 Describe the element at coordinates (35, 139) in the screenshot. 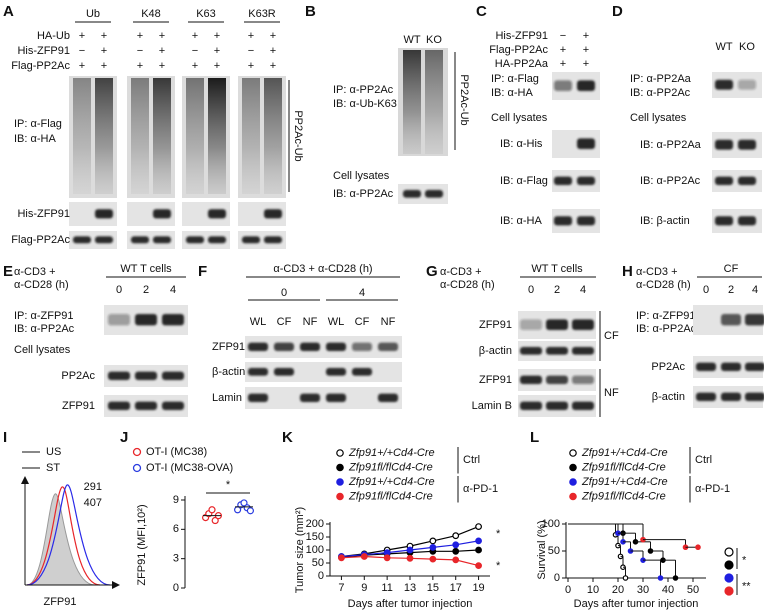

I see `label: IB: α-HA` at that location.